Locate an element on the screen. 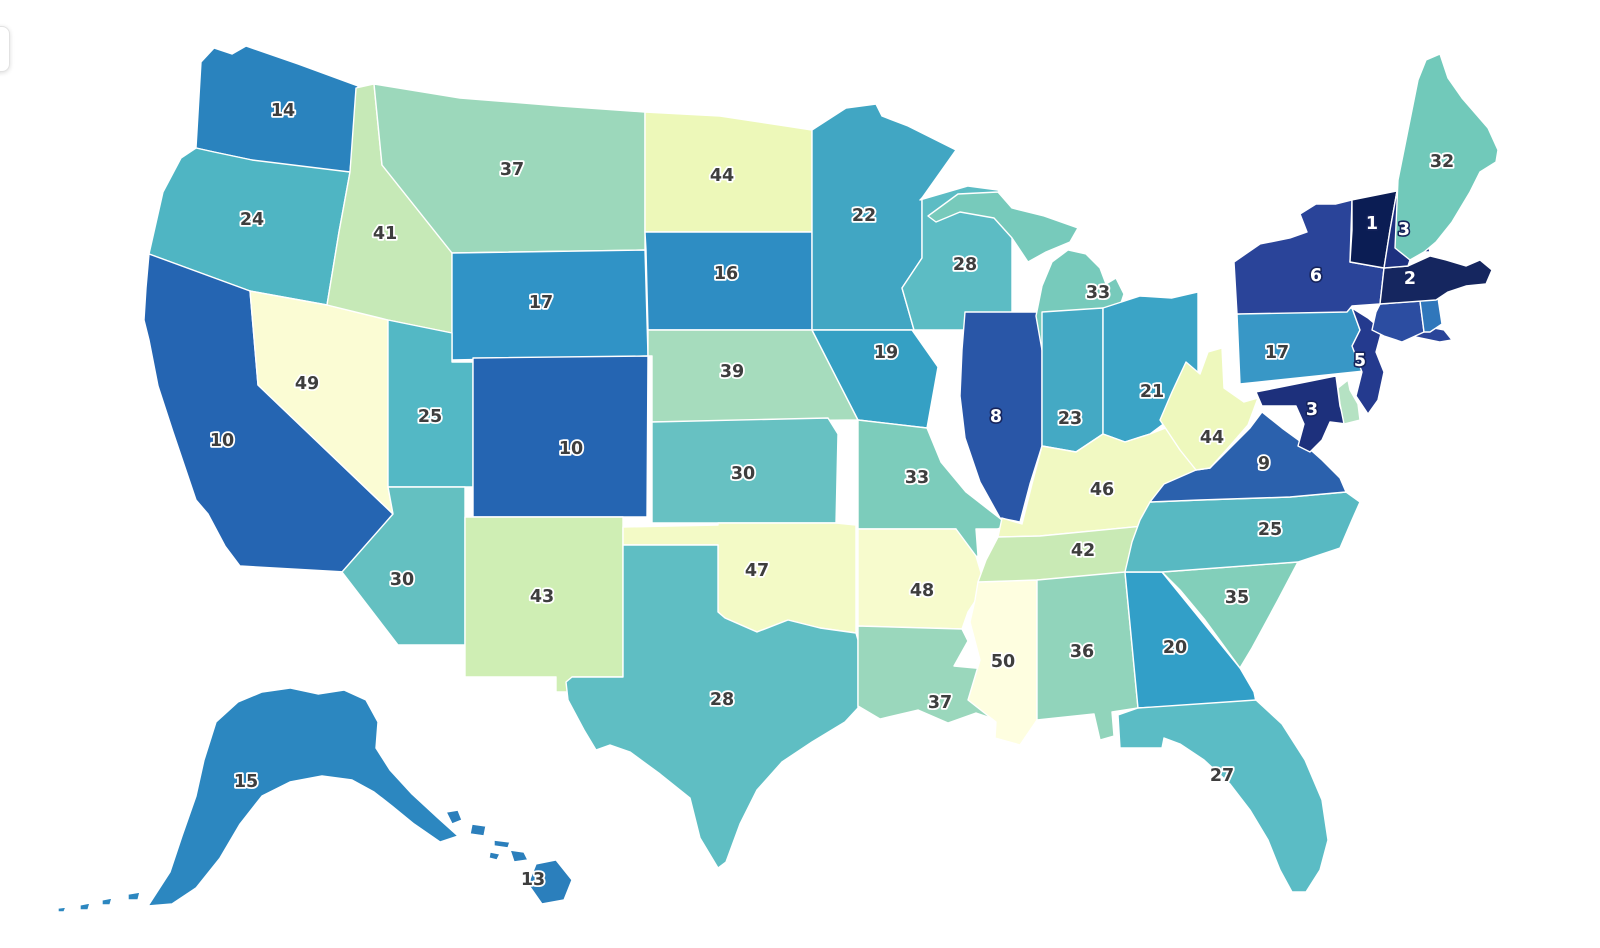  state-shape-mississippi is located at coordinates (1002, 662).